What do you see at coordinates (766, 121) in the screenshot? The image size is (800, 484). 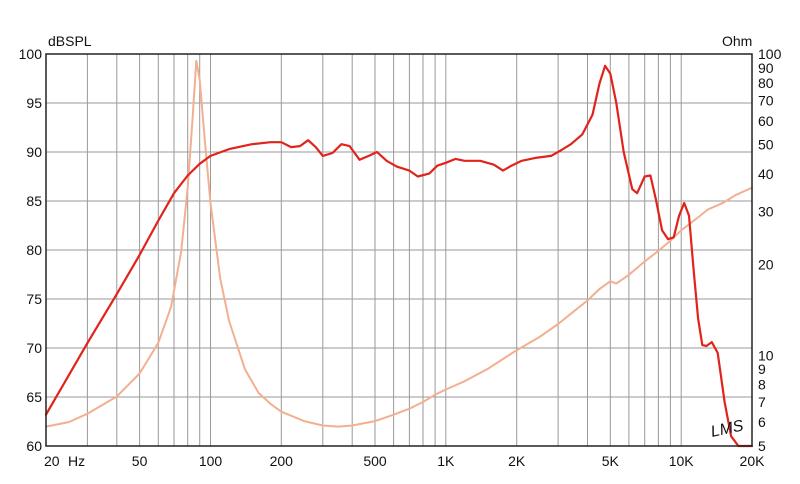 I see `right-tick-label: 60` at bounding box center [766, 121].